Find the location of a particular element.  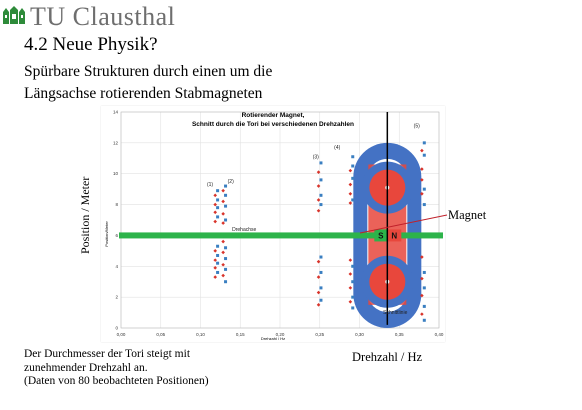

chart-title-line-1: Rotierender Magnet, is located at coordinates (273, 115).